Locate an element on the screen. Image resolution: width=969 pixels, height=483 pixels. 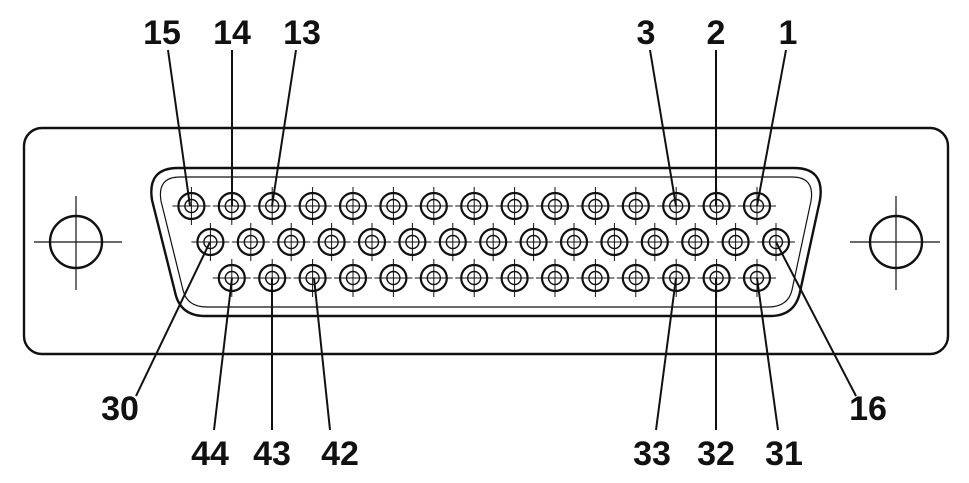
label-pin-44: 44 is located at coordinates (210, 454).